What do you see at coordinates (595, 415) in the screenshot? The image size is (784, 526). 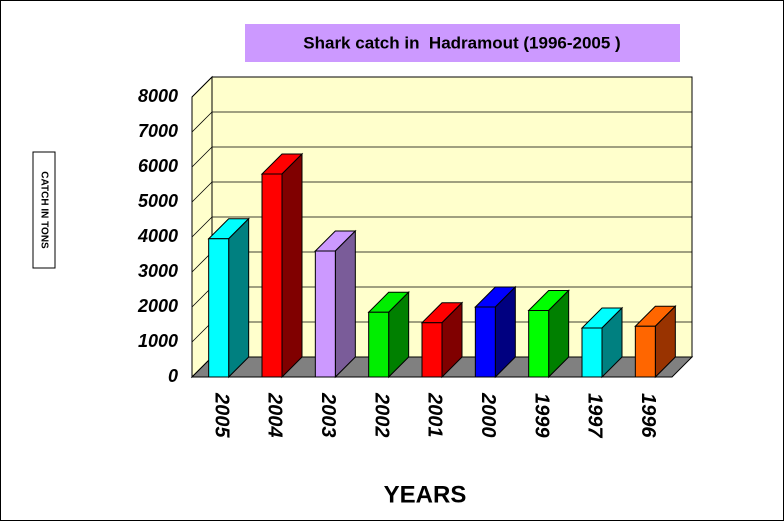 I see `x-tick-label: 1997` at bounding box center [595, 415].